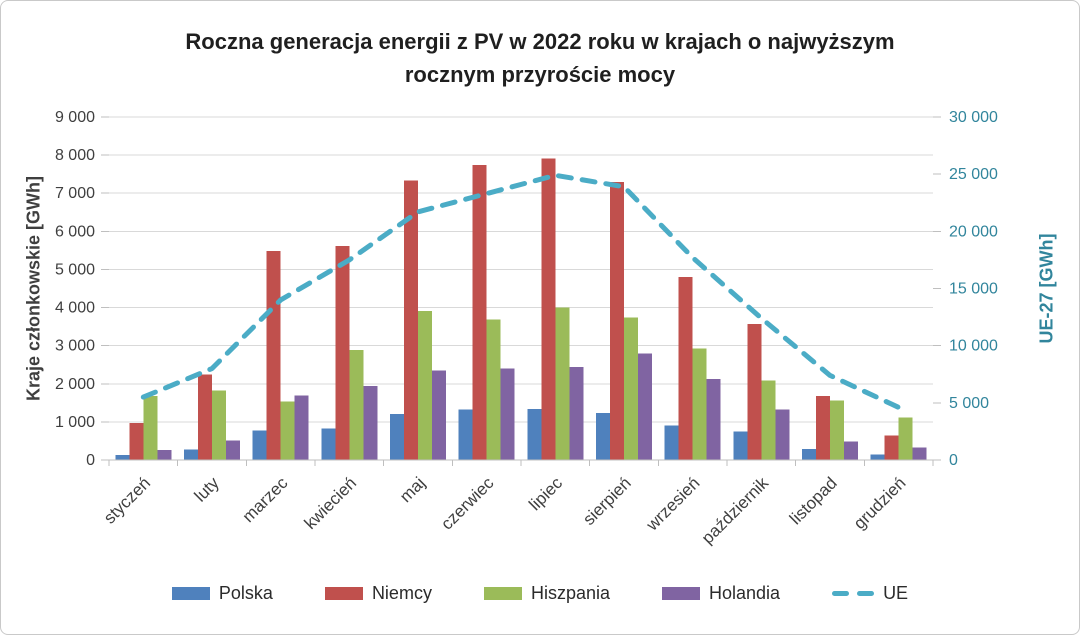  What do you see at coordinates (331, 503) in the screenshot?
I see `x-tick-label: kwiecień` at bounding box center [331, 503].